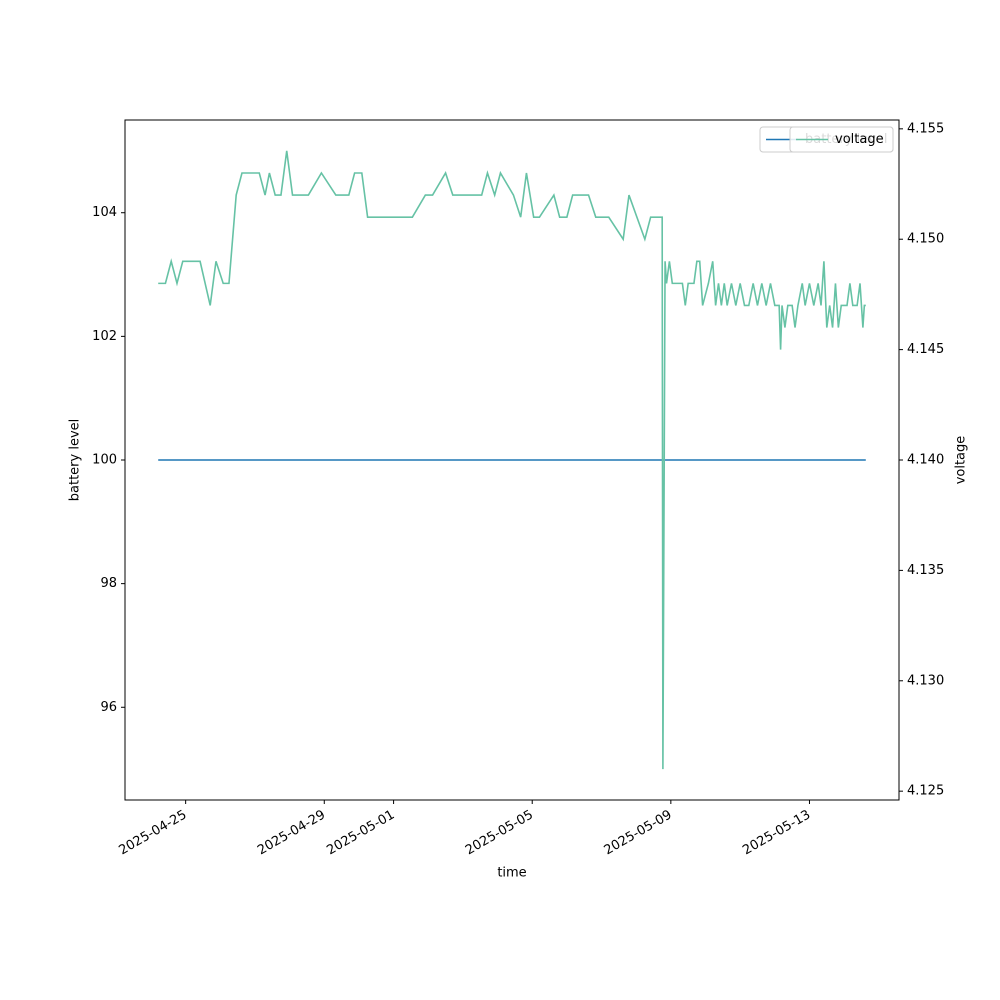 The width and height of the screenshot is (1000, 1000). What do you see at coordinates (108, 583) in the screenshot?
I see `y-tick-label: 98` at bounding box center [108, 583].